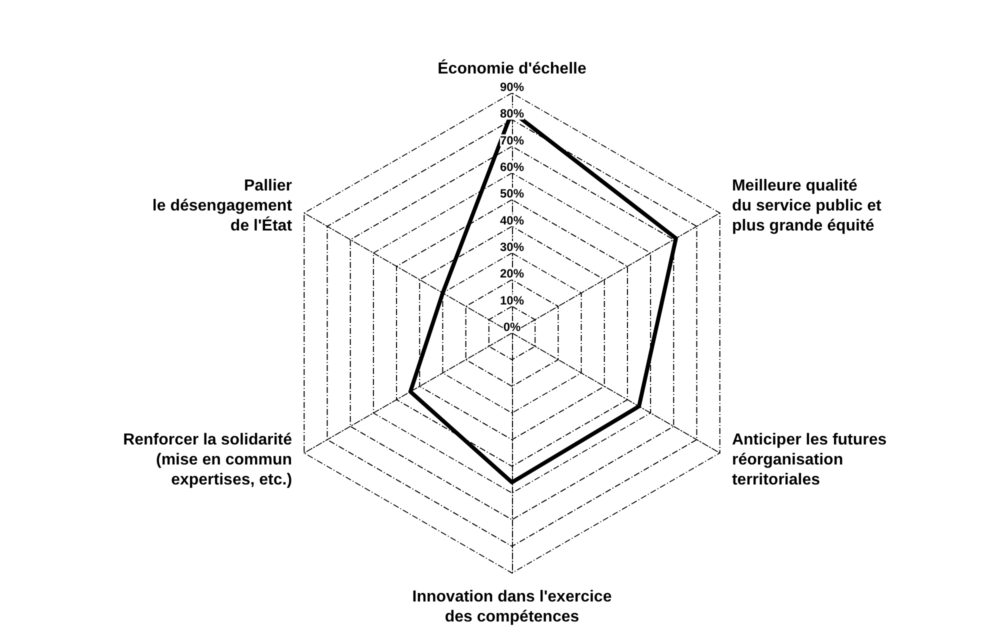 This screenshot has width=988, height=639. What do you see at coordinates (512, 167) in the screenshot?
I see `y-tick-label: 60%` at bounding box center [512, 167].